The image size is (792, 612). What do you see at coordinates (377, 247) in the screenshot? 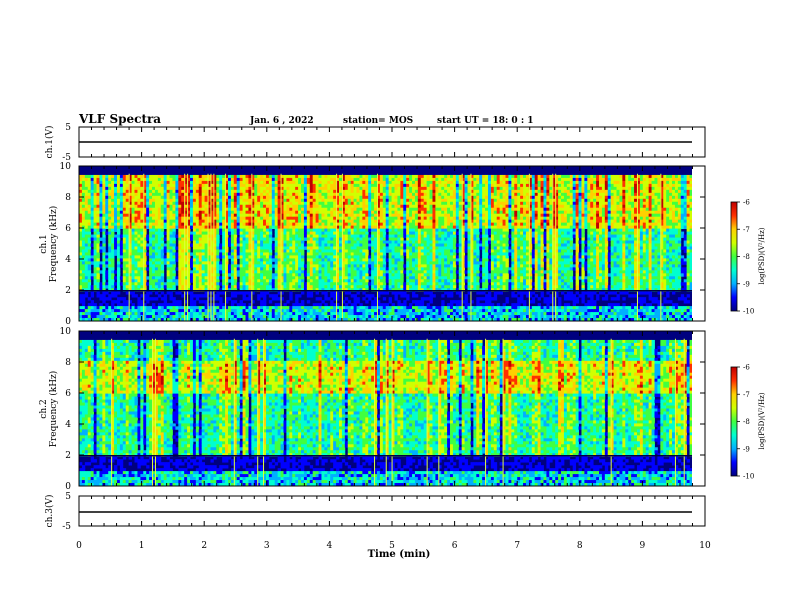
I see `sferic-line` at bounding box center [377, 247].